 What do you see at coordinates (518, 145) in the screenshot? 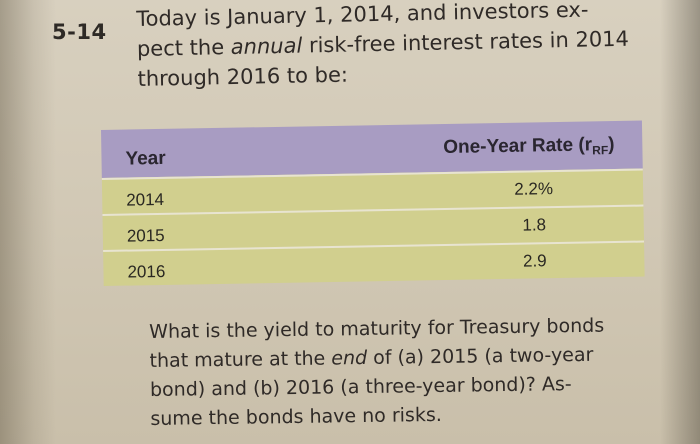
I see `header-rate-main: One-Year Rate (r` at bounding box center [518, 145].